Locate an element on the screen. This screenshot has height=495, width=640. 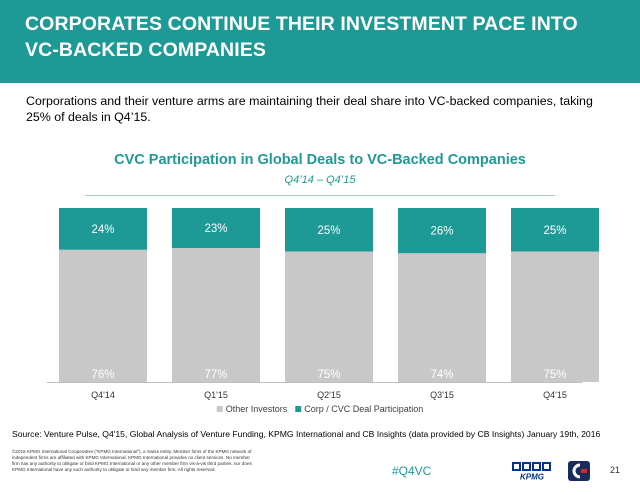
data-label-other-investors: 74% is located at coordinates (441, 375).